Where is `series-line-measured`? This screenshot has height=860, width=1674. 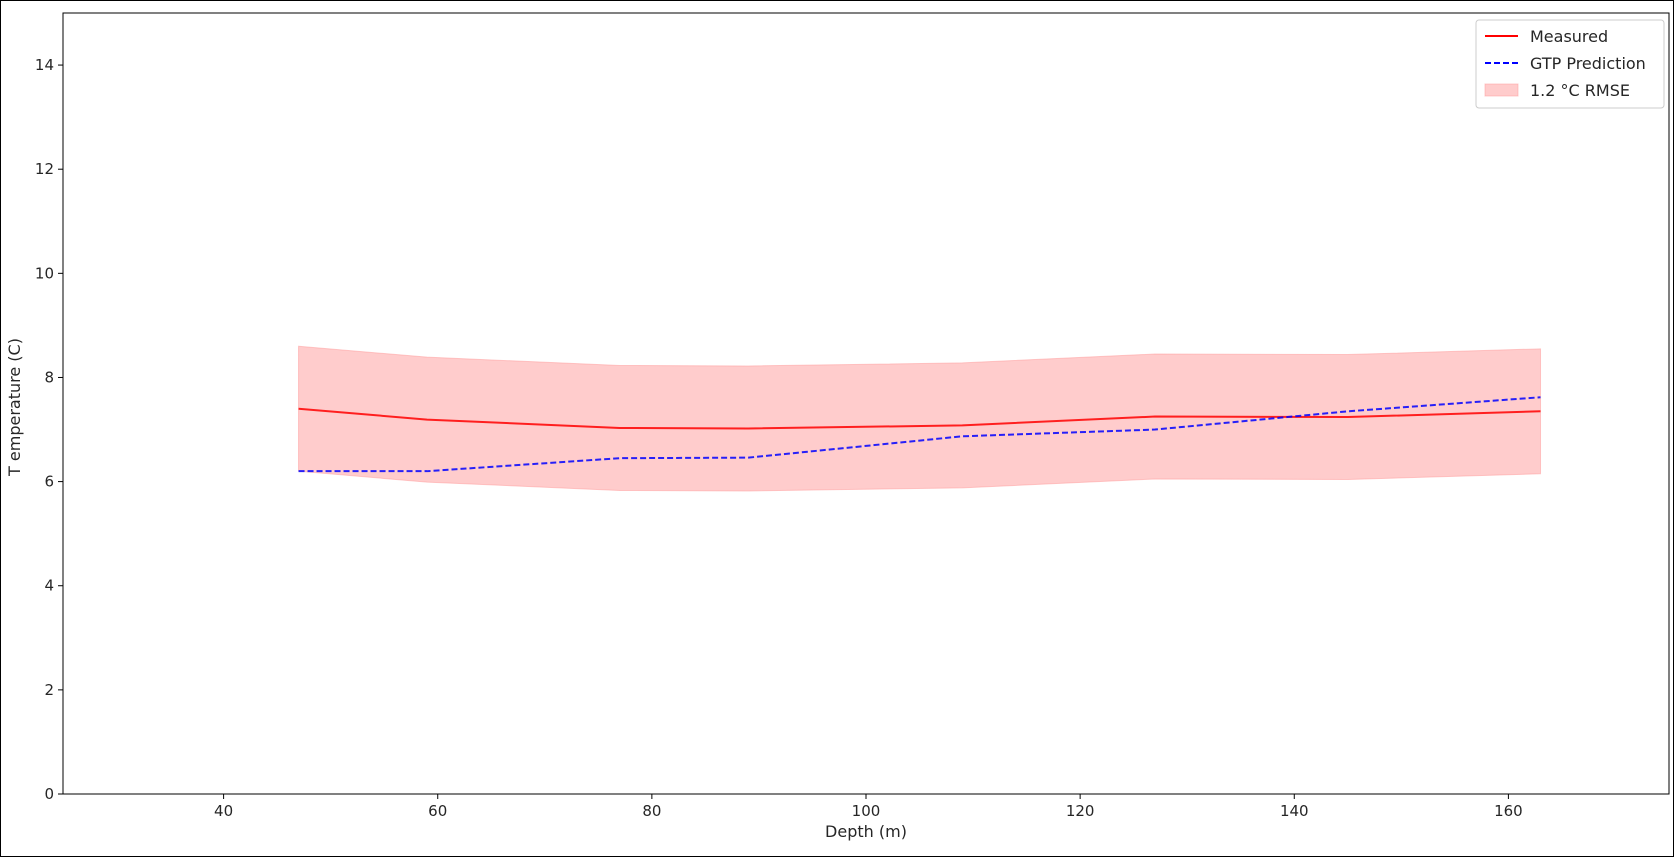 series-line-measured is located at coordinates (919, 418).